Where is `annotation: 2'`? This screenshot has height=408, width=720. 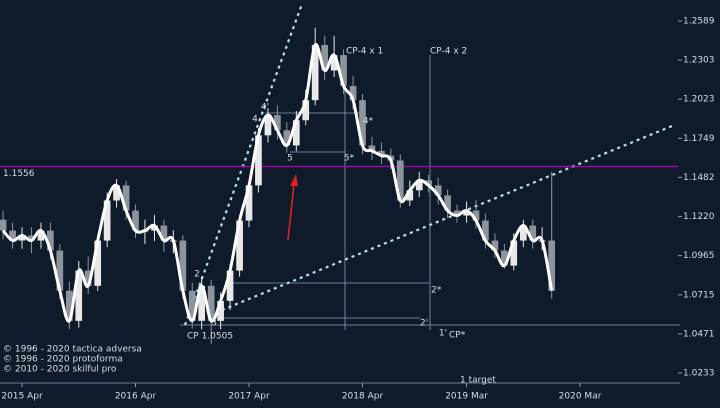
annotation: 2' is located at coordinates (424, 324).